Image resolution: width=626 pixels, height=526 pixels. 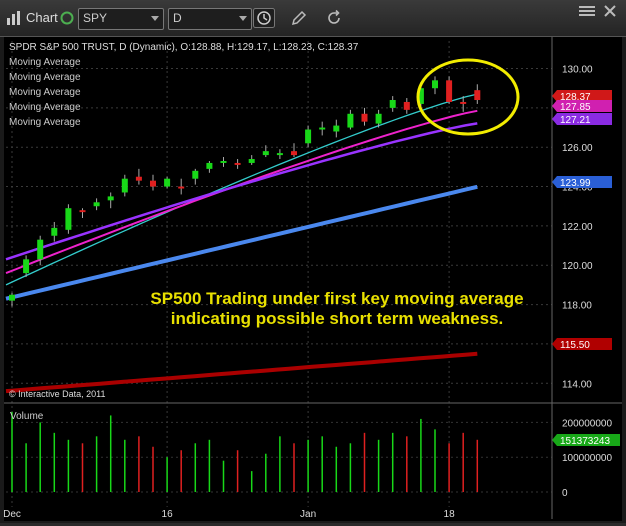 What do you see at coordinates (587, 11) in the screenshot?
I see `menu-icon` at bounding box center [587, 11].